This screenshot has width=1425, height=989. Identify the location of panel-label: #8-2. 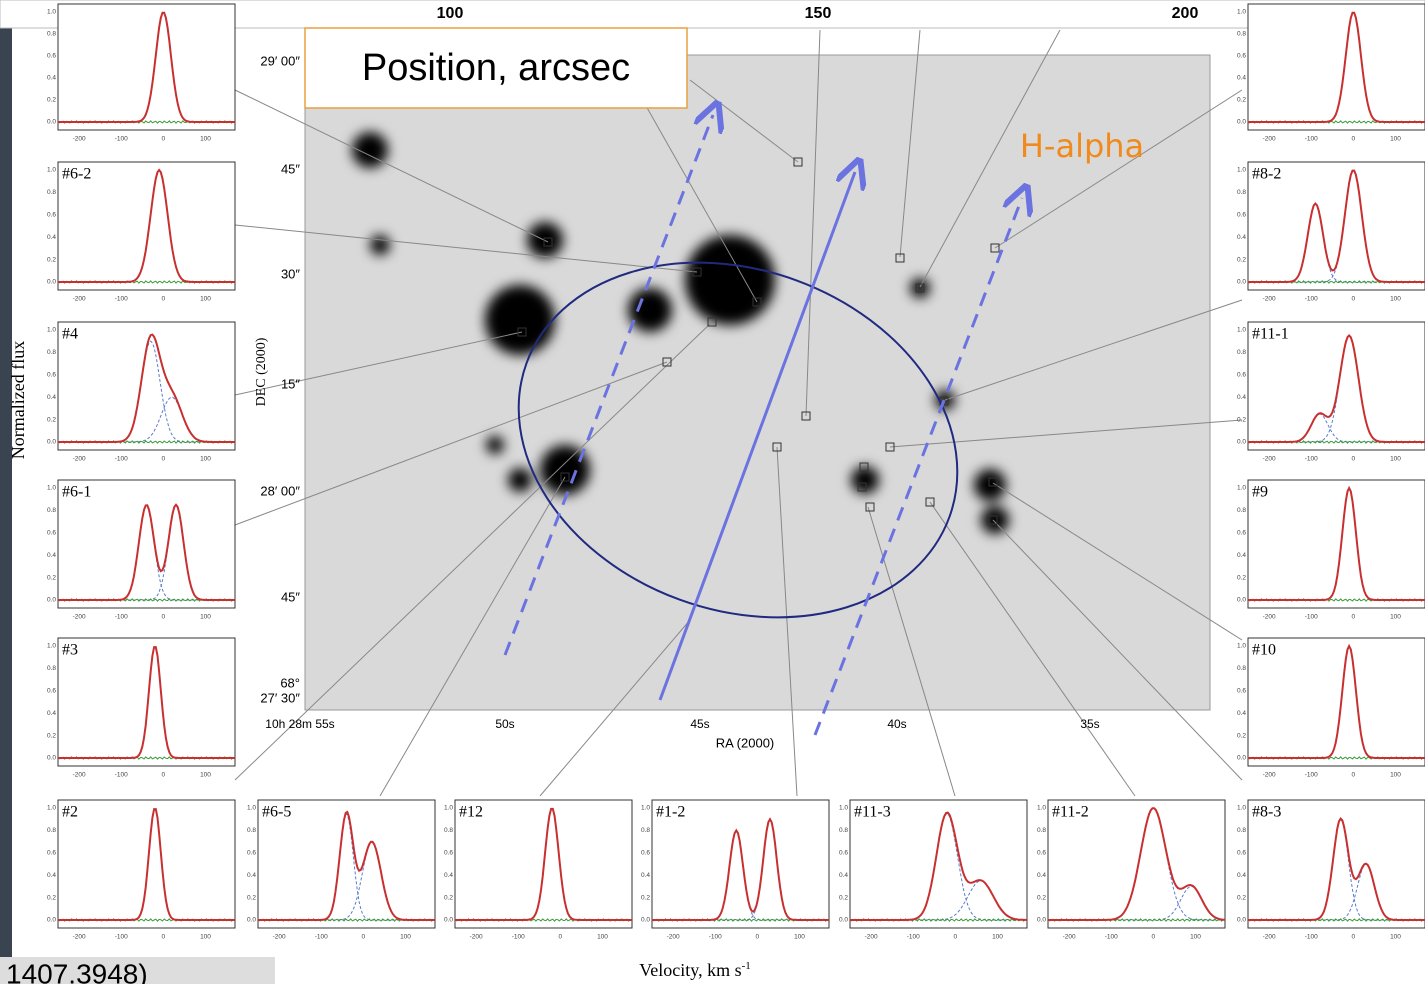
(1266, 174).